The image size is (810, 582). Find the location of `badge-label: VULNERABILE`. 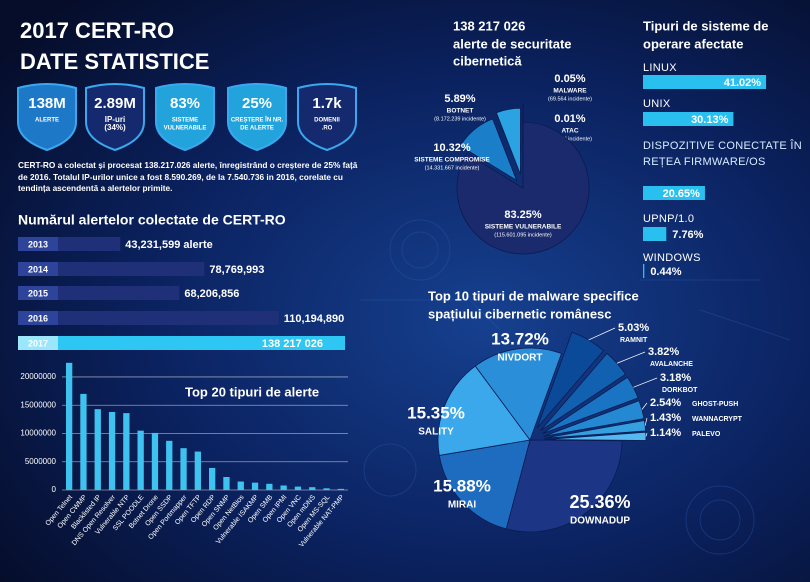

badge-label: VULNERABILE is located at coordinates (185, 129).